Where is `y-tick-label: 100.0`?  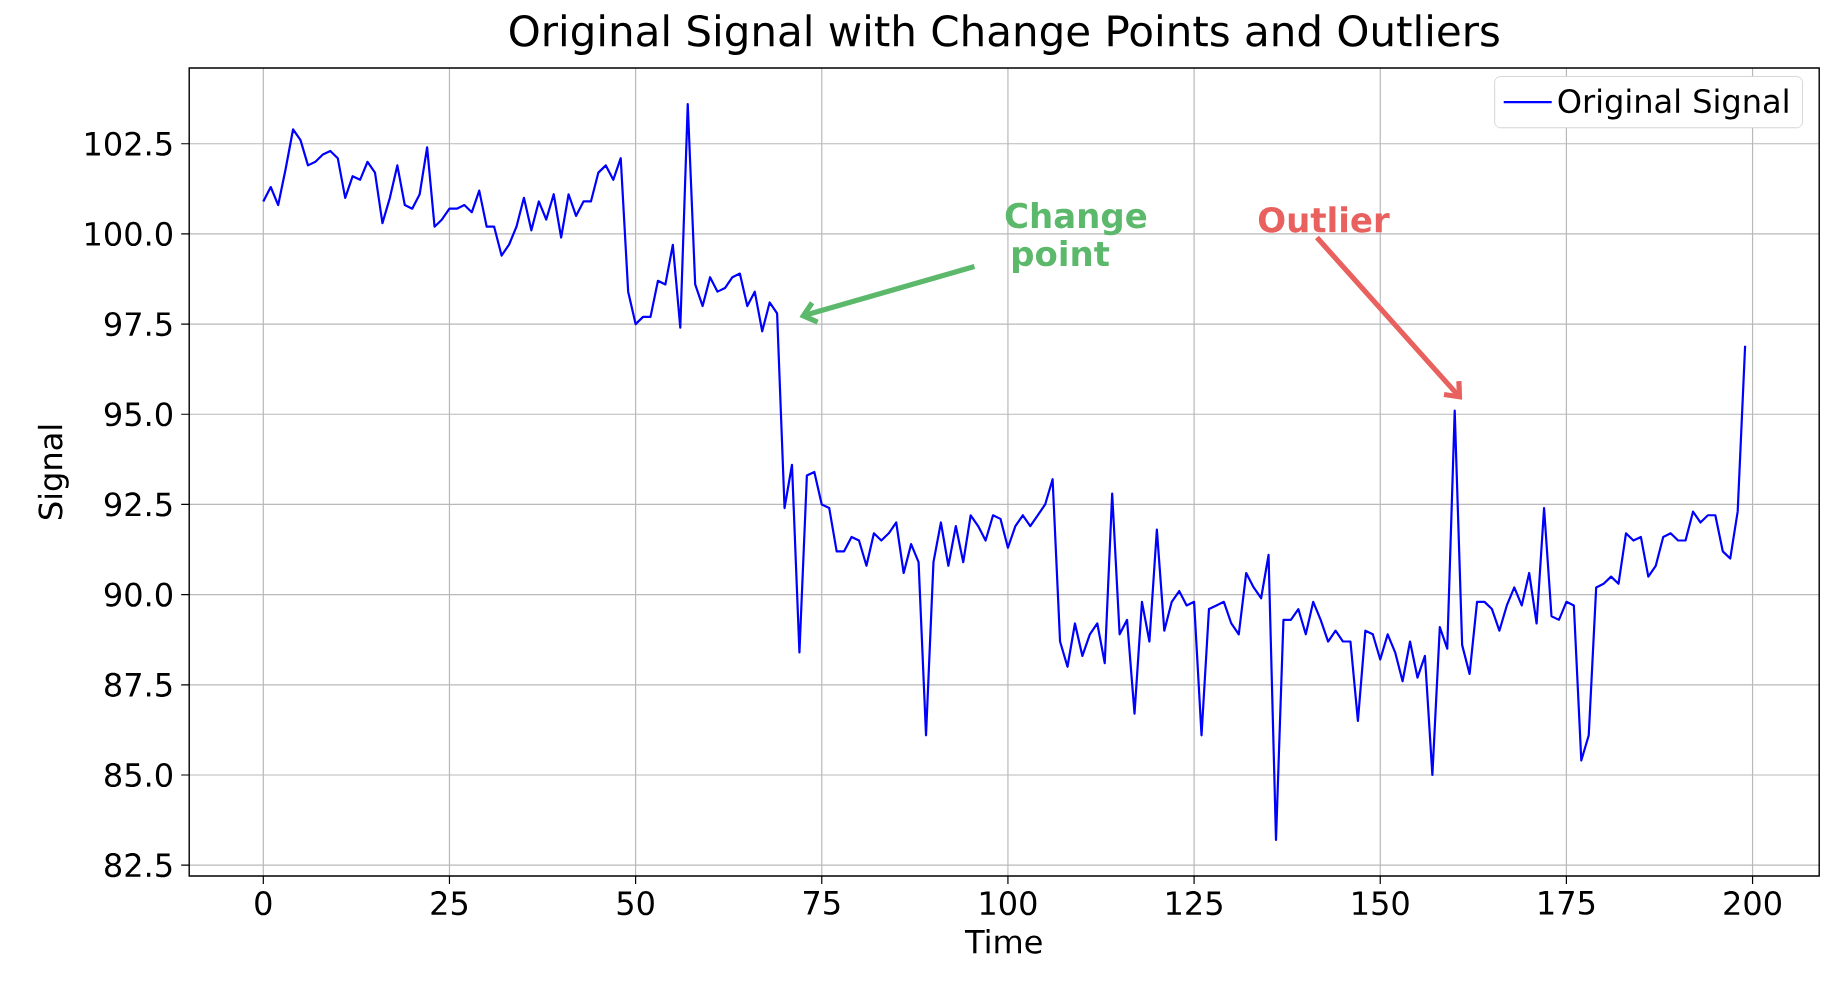 y-tick-label: 100.0 is located at coordinates (129, 233).